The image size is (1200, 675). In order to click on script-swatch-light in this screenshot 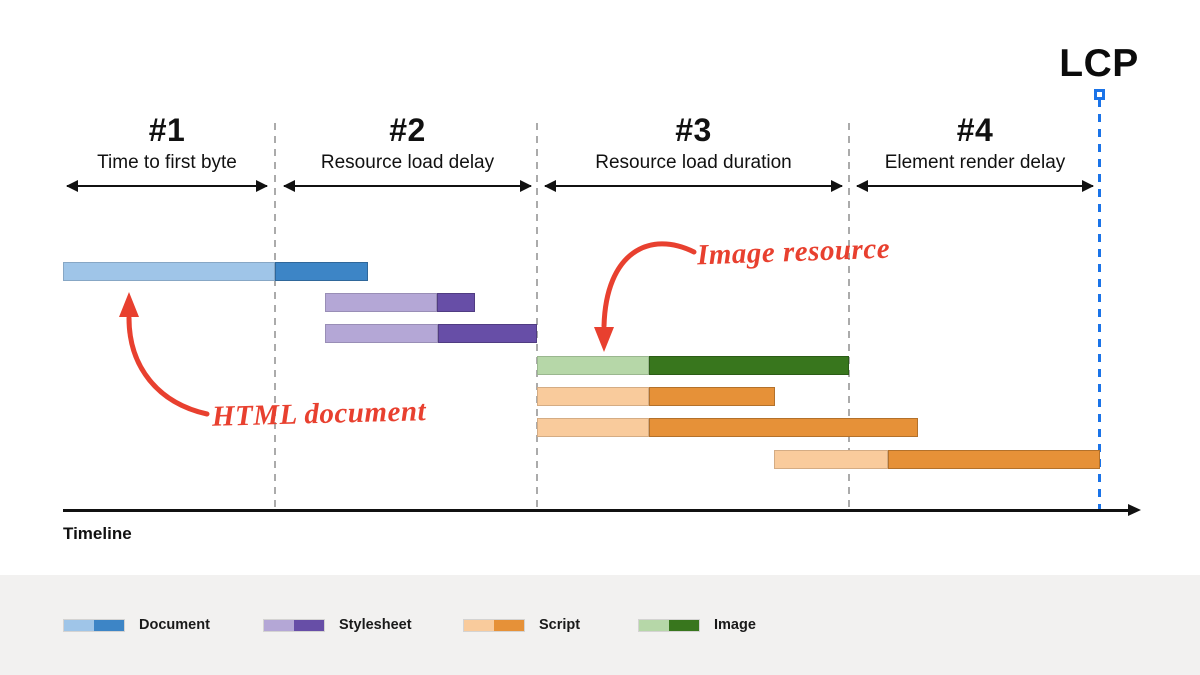, I will do `click(479, 625)`.